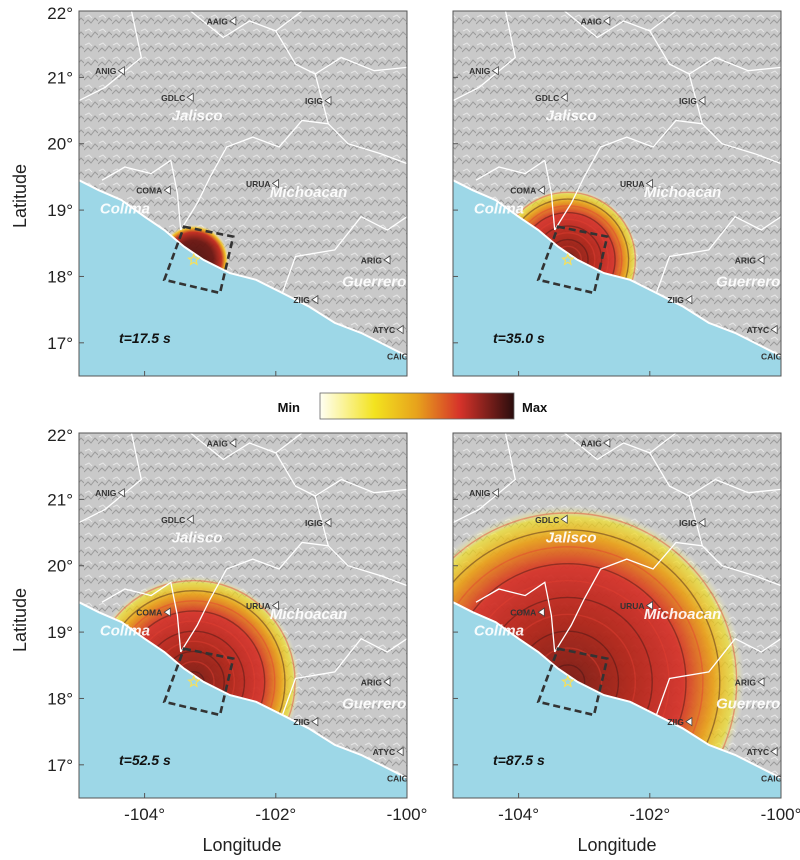 This screenshot has width=800, height=860. What do you see at coordinates (780, 814) in the screenshot?
I see `lon-tick-label: -100°` at bounding box center [780, 814].